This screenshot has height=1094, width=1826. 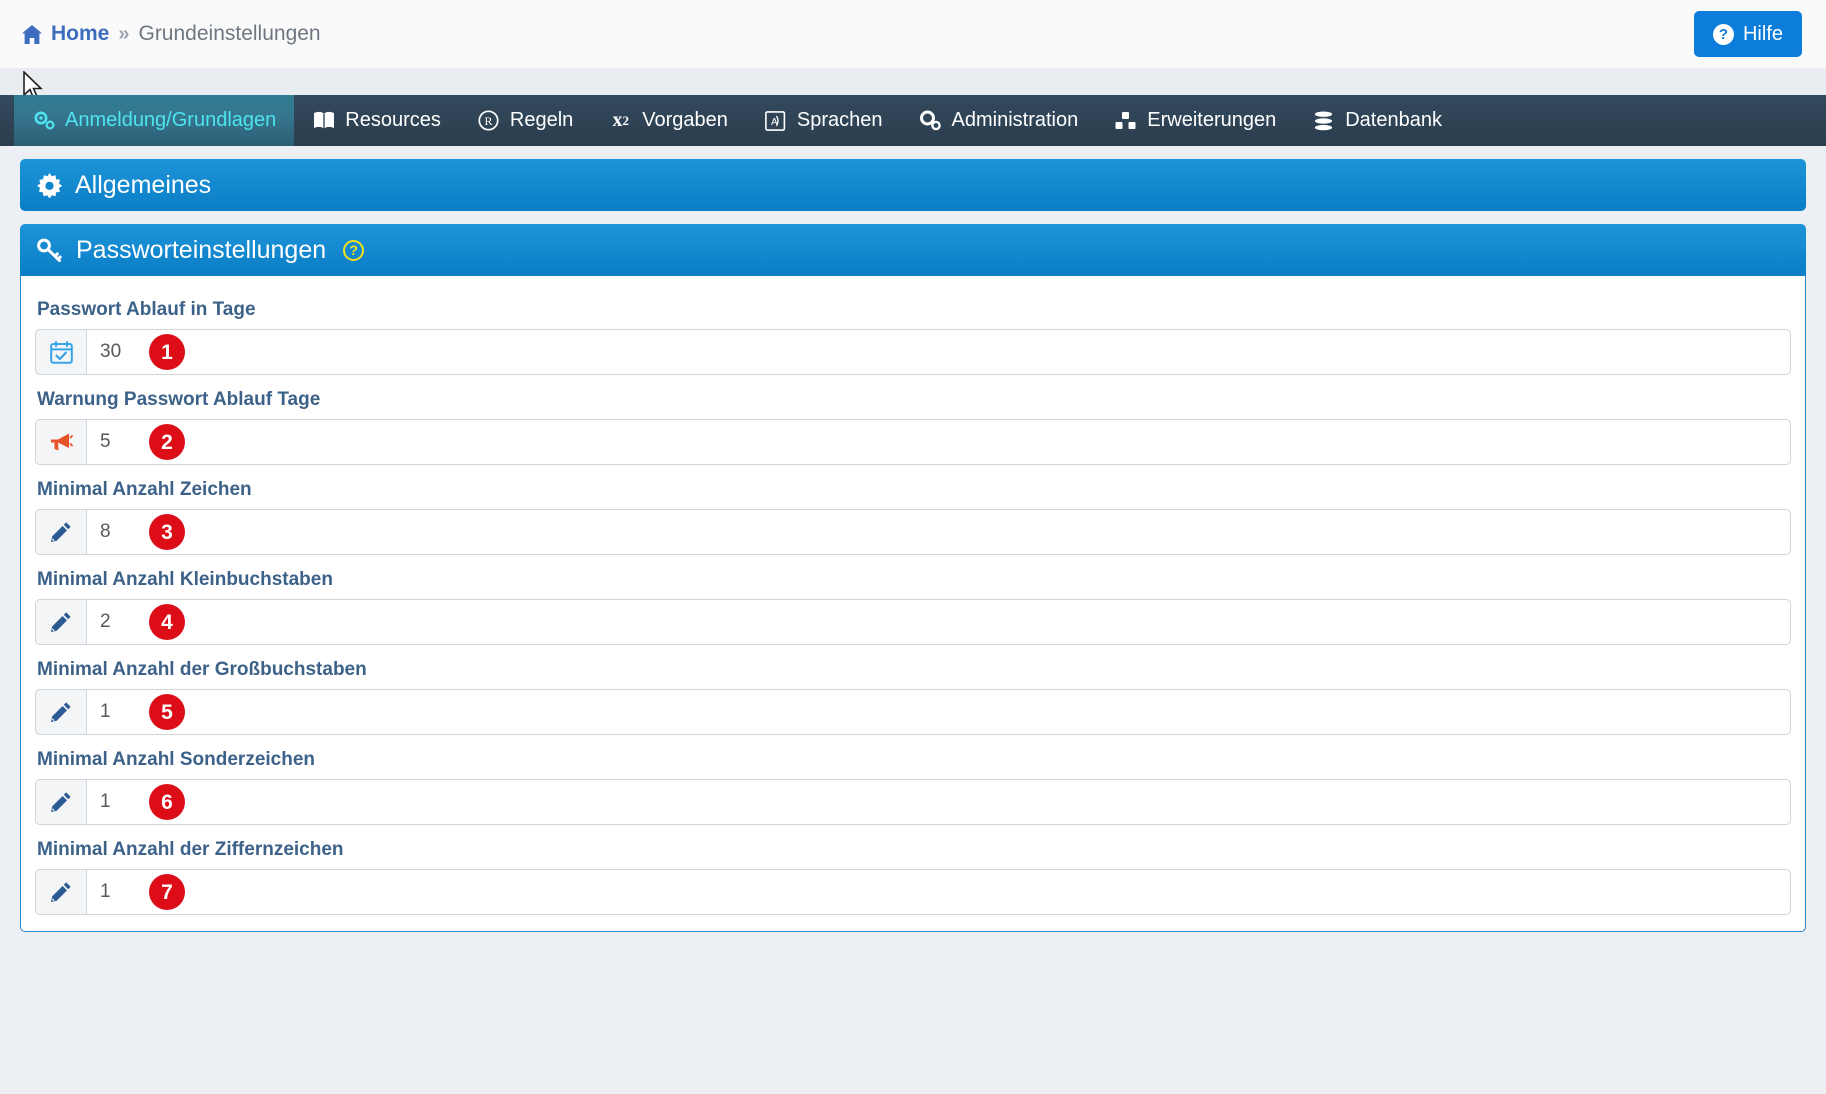 I want to click on cubes-icon, so click(x=1125, y=120).